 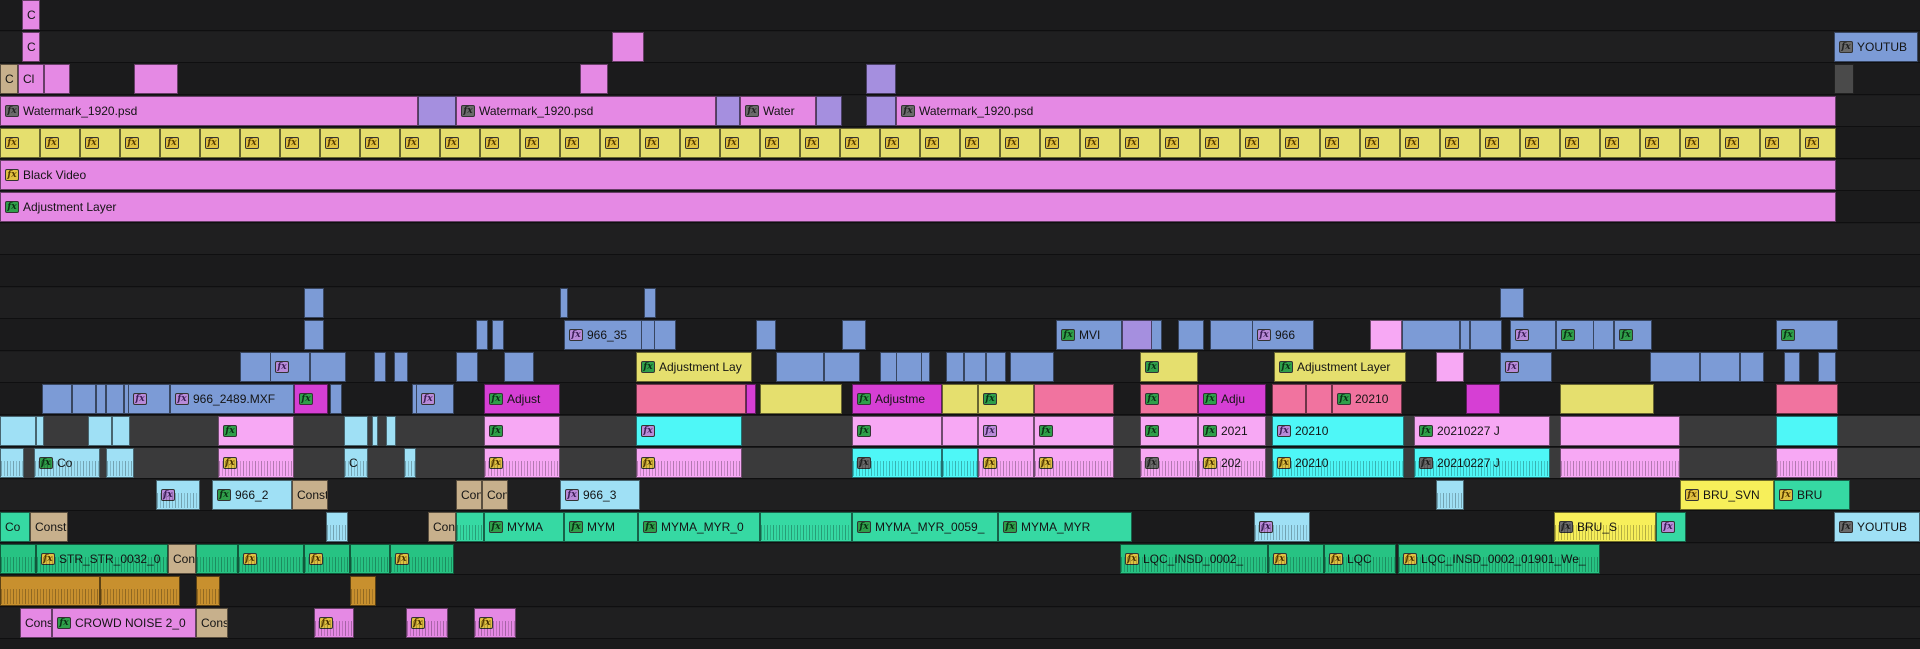 What do you see at coordinates (31, 79) in the screenshot?
I see `timeline-clip: Cl` at bounding box center [31, 79].